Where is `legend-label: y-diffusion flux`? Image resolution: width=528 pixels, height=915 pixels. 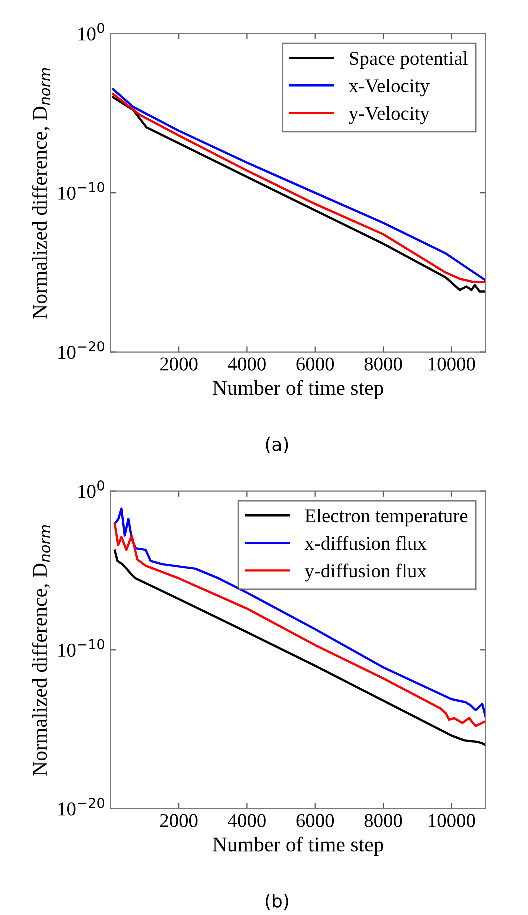 legend-label: y-diffusion flux is located at coordinates (365, 573).